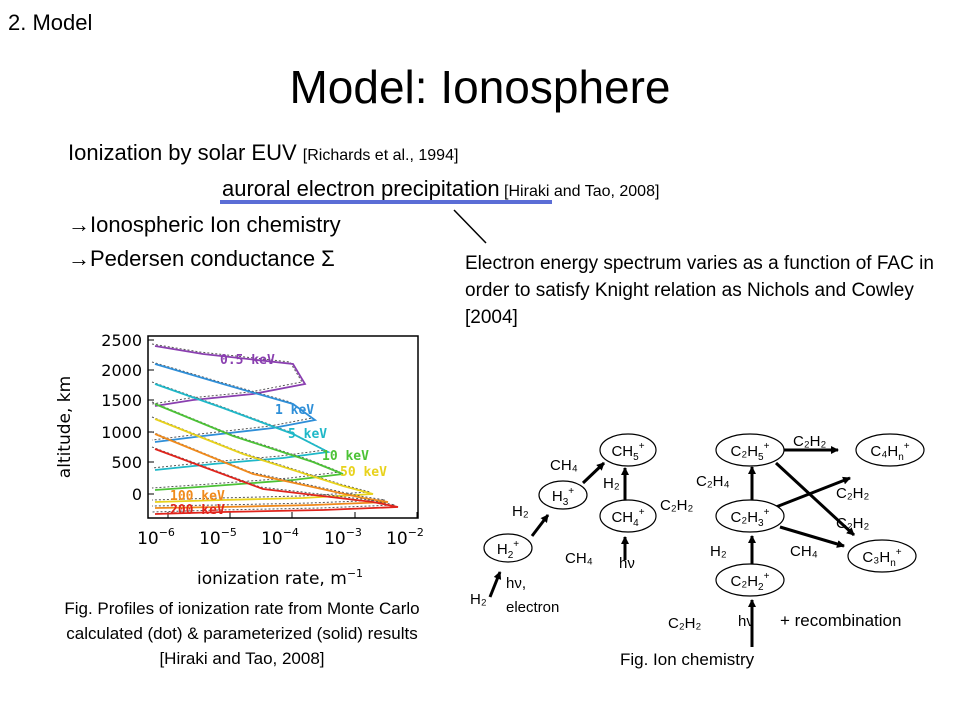 The image size is (960, 720). What do you see at coordinates (687, 659) in the screenshot?
I see `caption-right: Fig. Ion chemistry` at bounding box center [687, 659].